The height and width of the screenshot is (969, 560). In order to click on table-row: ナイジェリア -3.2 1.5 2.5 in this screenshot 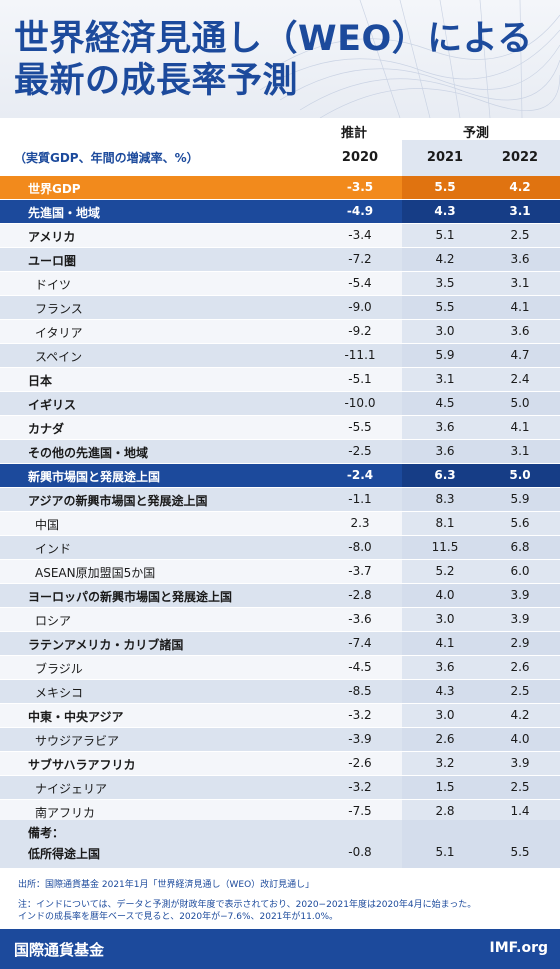, I will do `click(280, 788)`.